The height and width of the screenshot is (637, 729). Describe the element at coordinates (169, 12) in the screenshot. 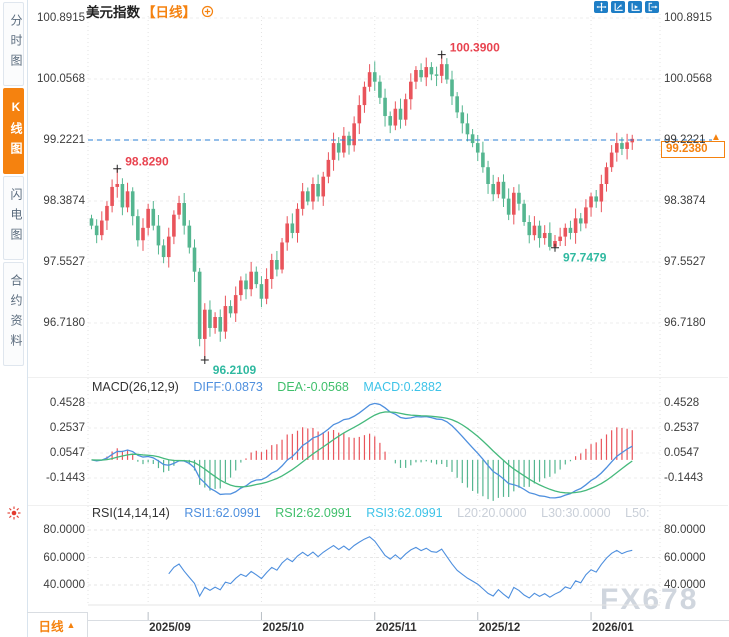

I see `period-tag: 【日线】` at that location.